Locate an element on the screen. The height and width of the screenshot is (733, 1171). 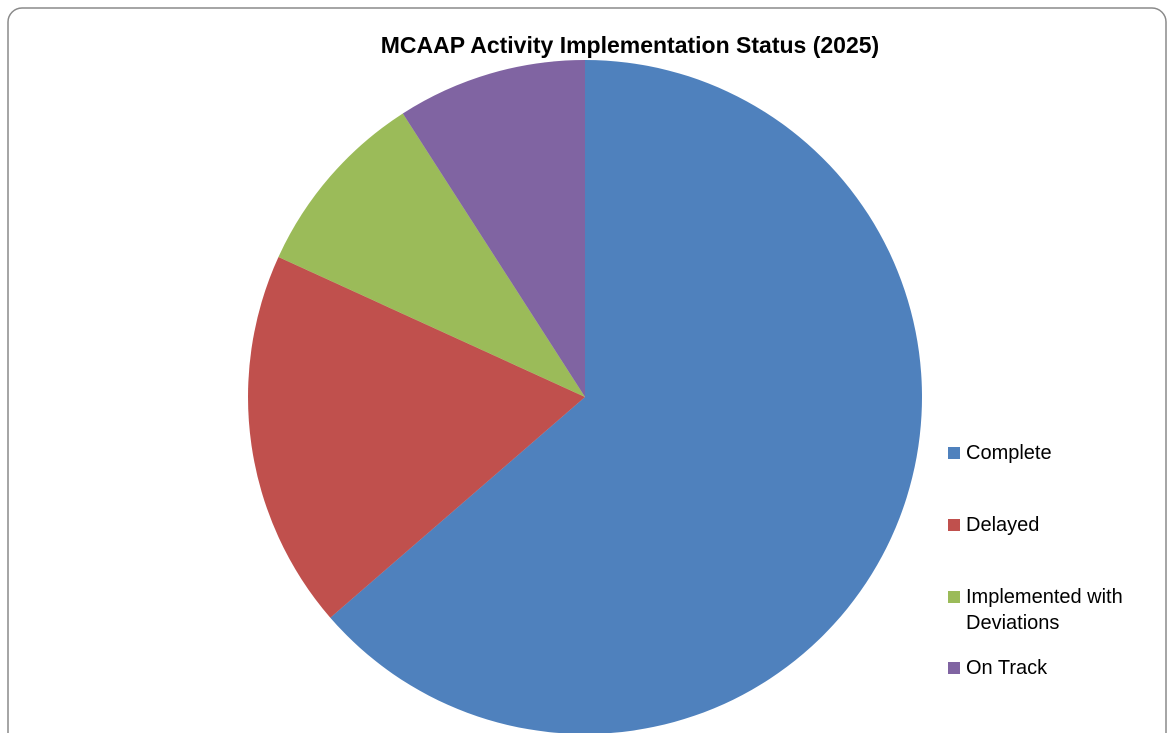
legend-item: Complete is located at coordinates (1009, 453).